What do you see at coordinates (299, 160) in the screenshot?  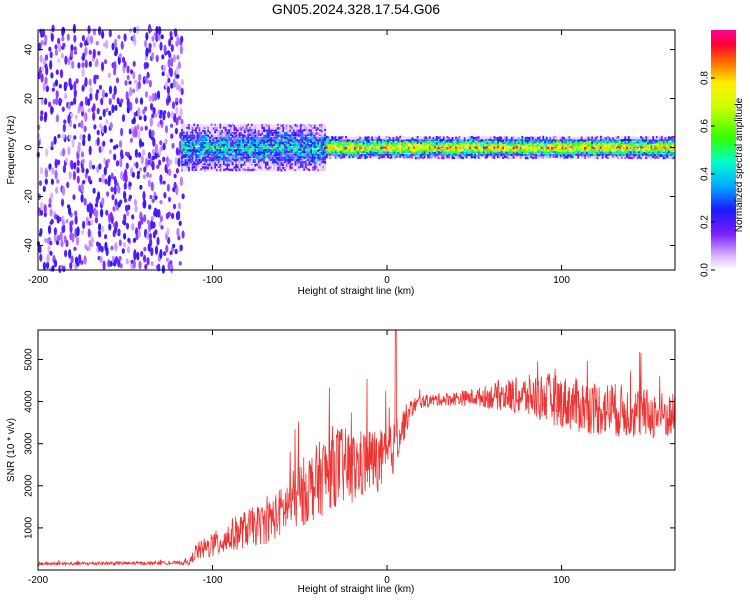 I see `spectrogram-band-cell-2060` at bounding box center [299, 160].